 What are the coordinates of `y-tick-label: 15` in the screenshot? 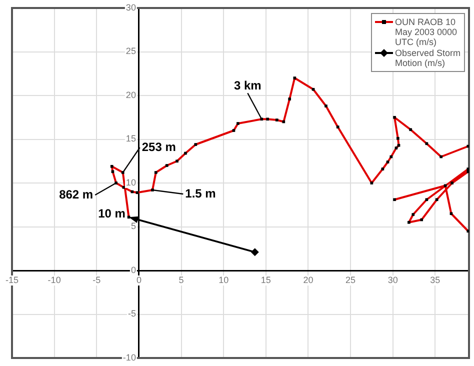 It's located at (131, 139).